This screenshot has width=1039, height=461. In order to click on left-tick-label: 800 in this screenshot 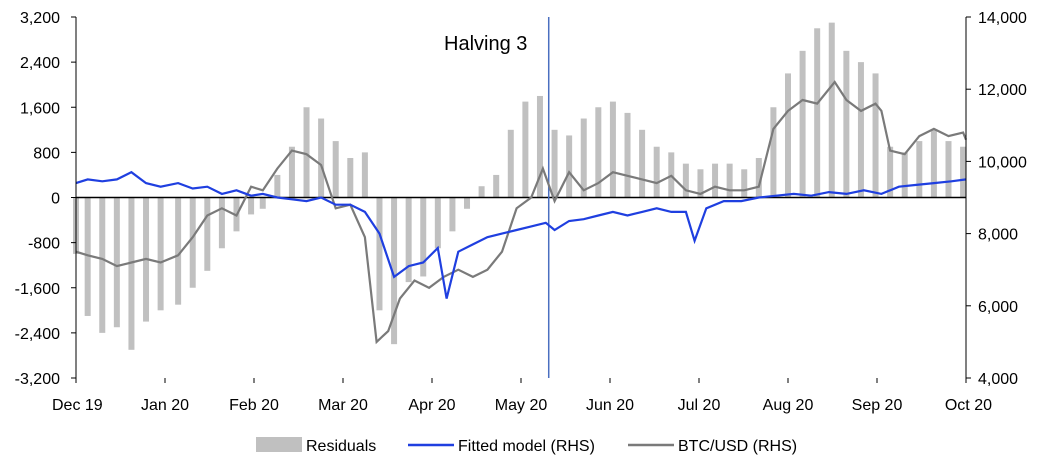, I will do `click(46, 153)`.